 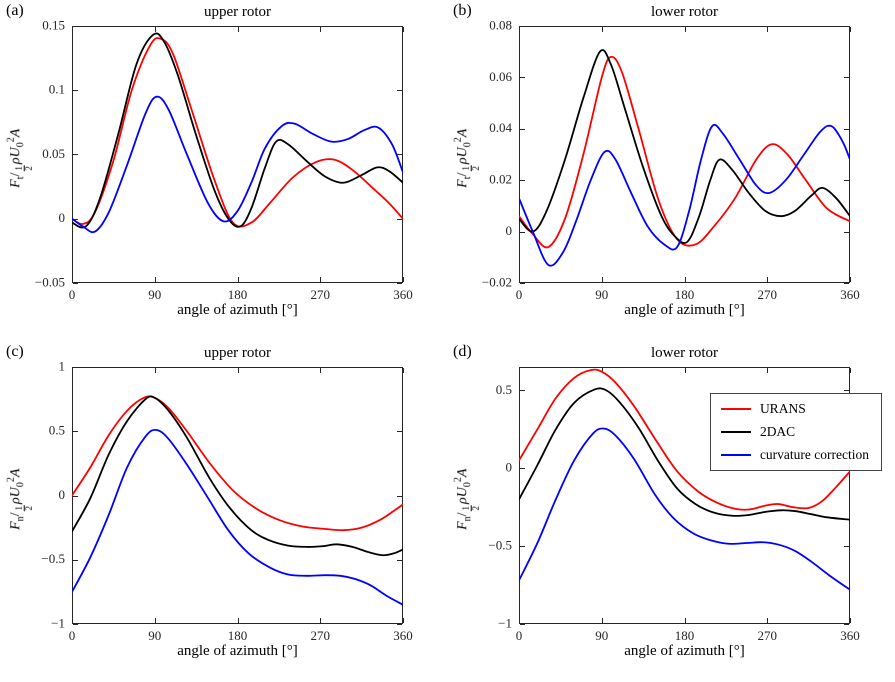 I want to click on legend-entry-curvature-correction: curvature correction, so click(x=794, y=455).